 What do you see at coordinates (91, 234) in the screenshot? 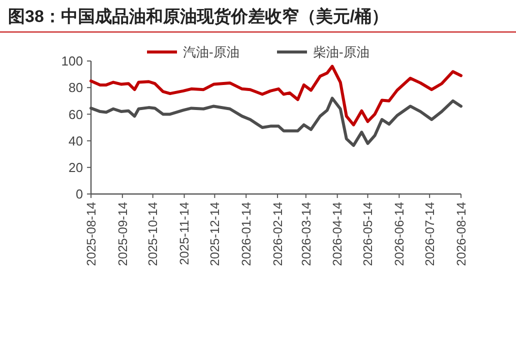
I see `x-tick-label: 2025-08-14` at bounding box center [91, 234].